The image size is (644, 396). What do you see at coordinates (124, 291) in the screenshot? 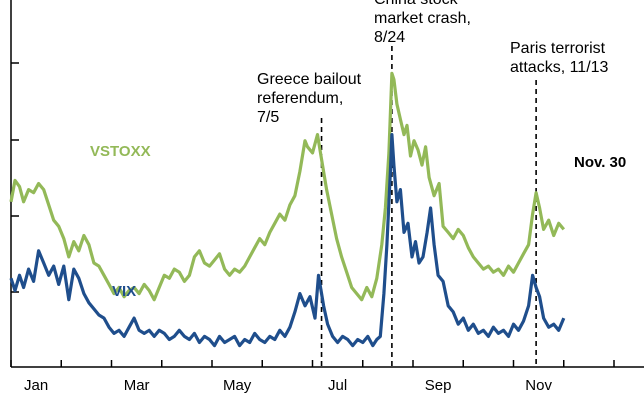
I see `series-label-vix: VIX` at bounding box center [124, 291].